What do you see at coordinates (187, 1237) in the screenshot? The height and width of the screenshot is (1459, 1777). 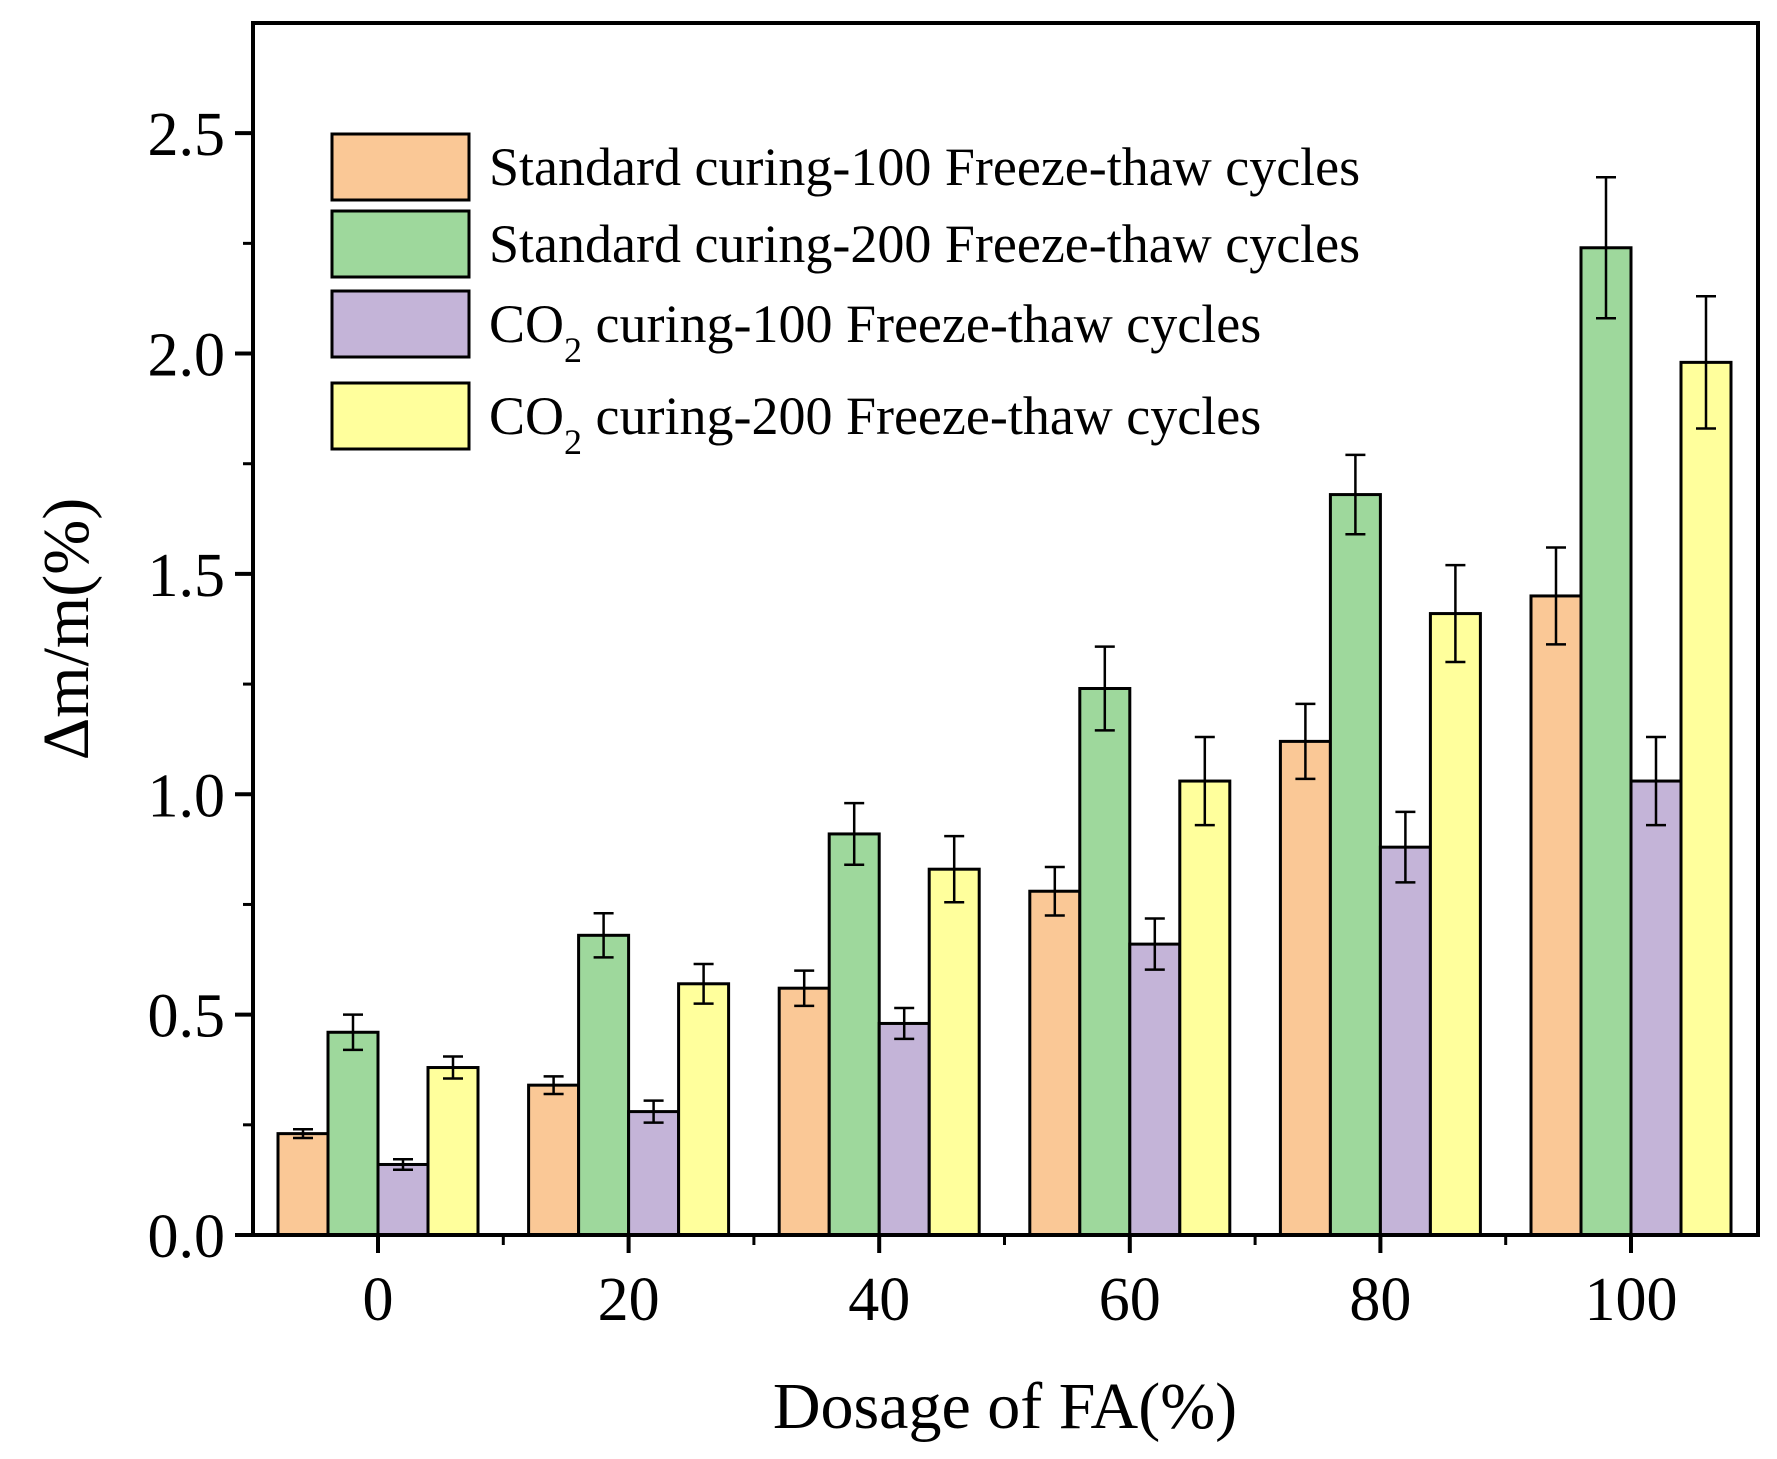 I see `y-tick-label: 0.0` at bounding box center [187, 1237].